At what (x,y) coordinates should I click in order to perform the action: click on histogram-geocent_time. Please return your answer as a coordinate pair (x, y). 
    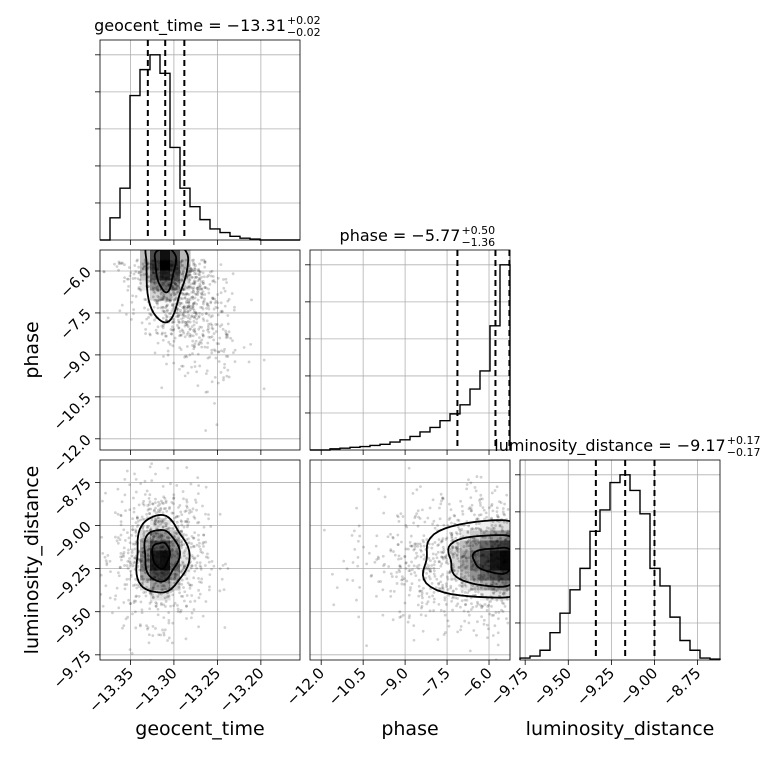
    Looking at the image, I should click on (200, 147).